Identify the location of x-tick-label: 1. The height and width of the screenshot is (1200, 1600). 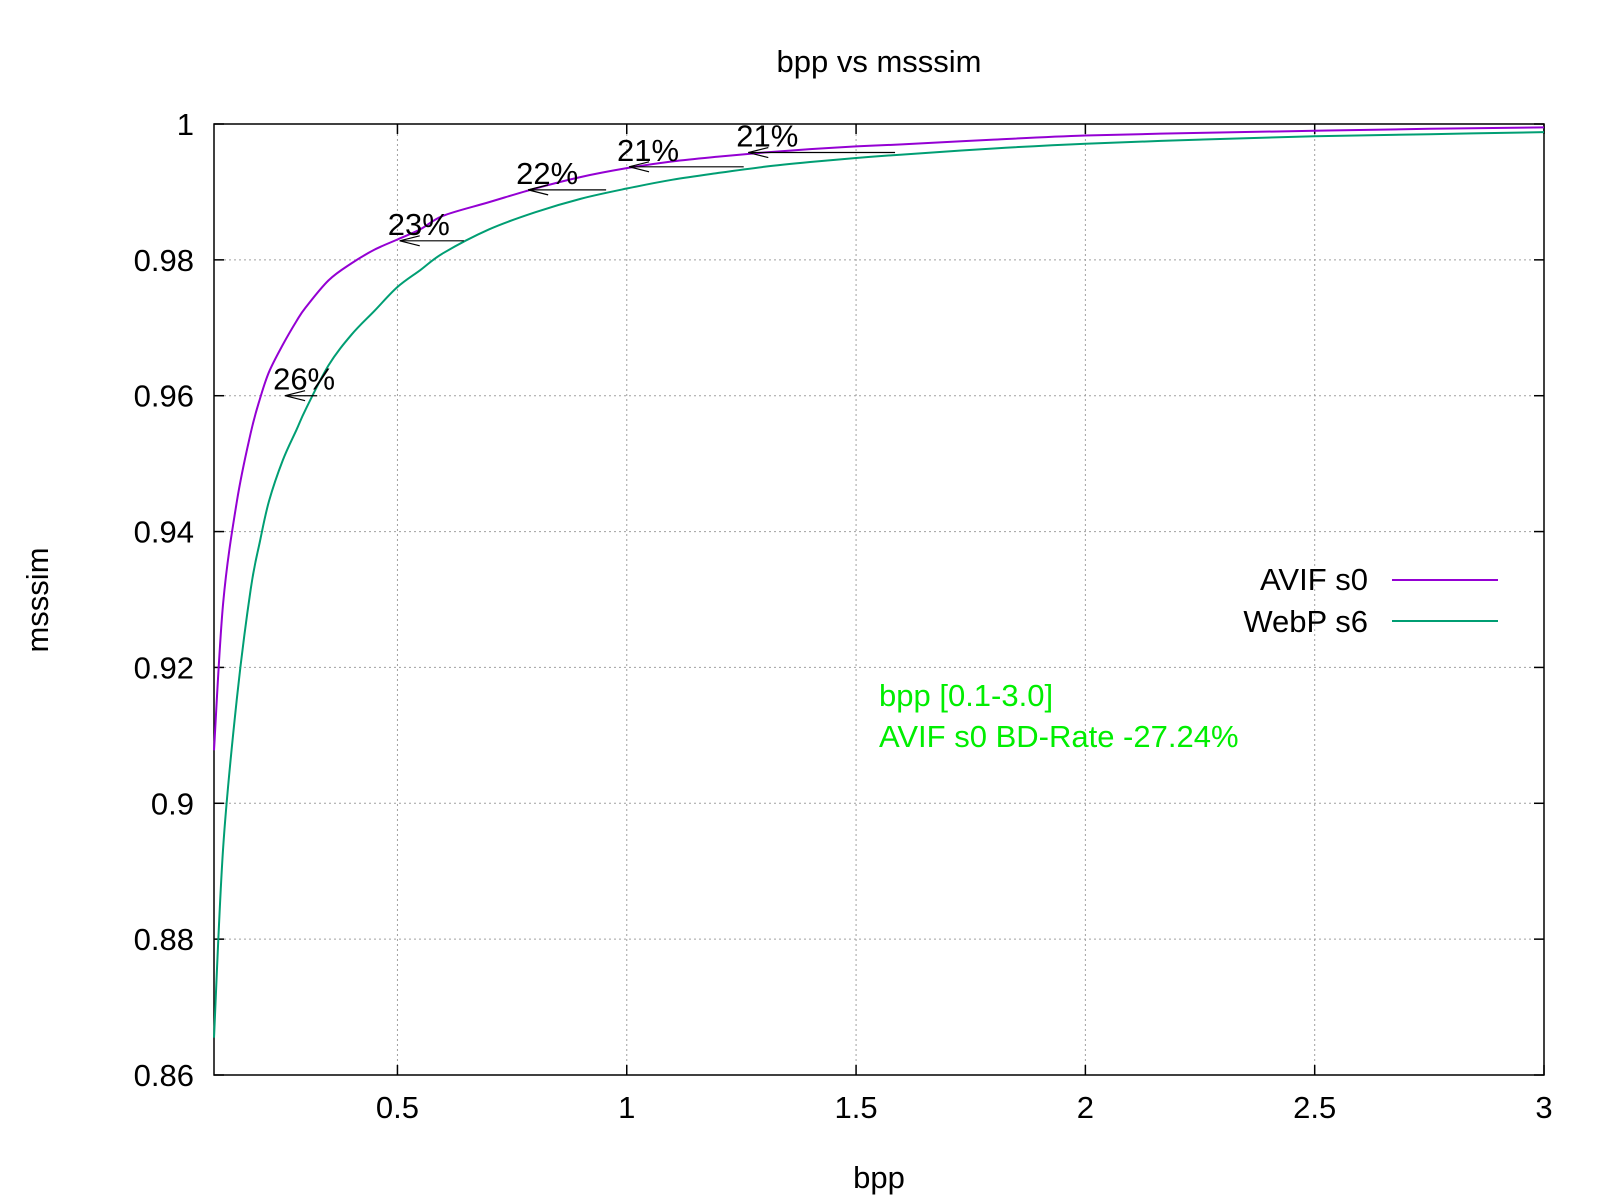
(626, 1107).